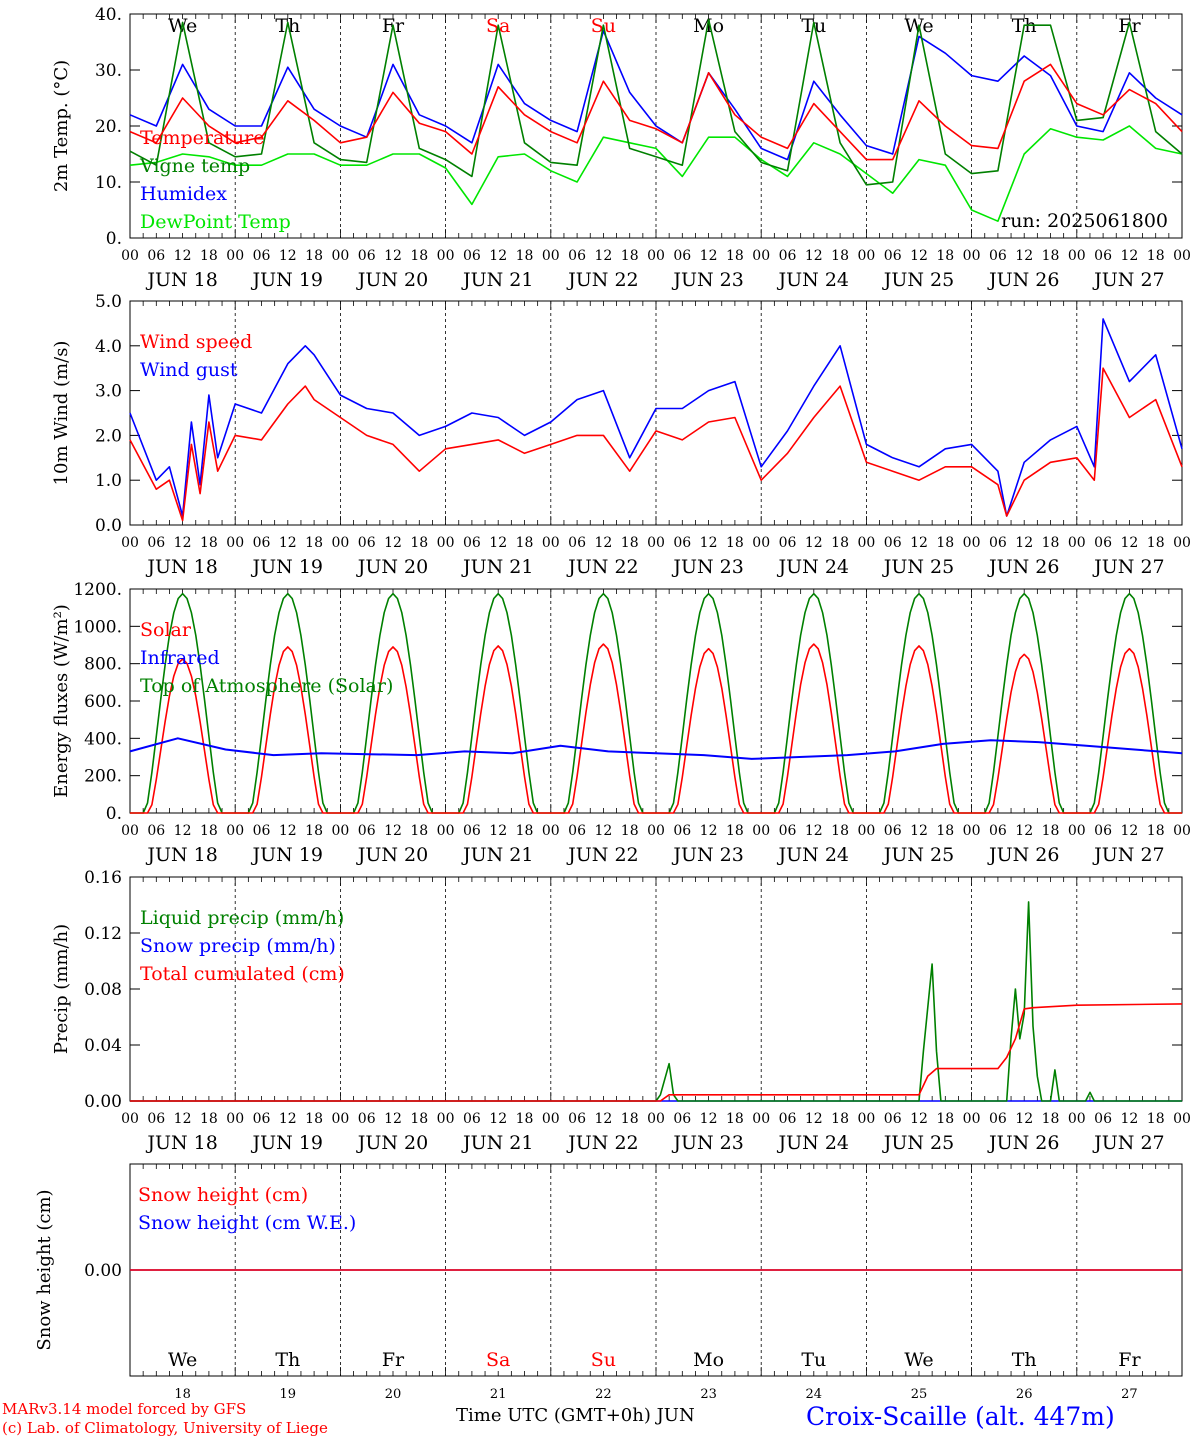  Describe the element at coordinates (108, 127) in the screenshot. I see `y-tick-label: 20.` at that location.